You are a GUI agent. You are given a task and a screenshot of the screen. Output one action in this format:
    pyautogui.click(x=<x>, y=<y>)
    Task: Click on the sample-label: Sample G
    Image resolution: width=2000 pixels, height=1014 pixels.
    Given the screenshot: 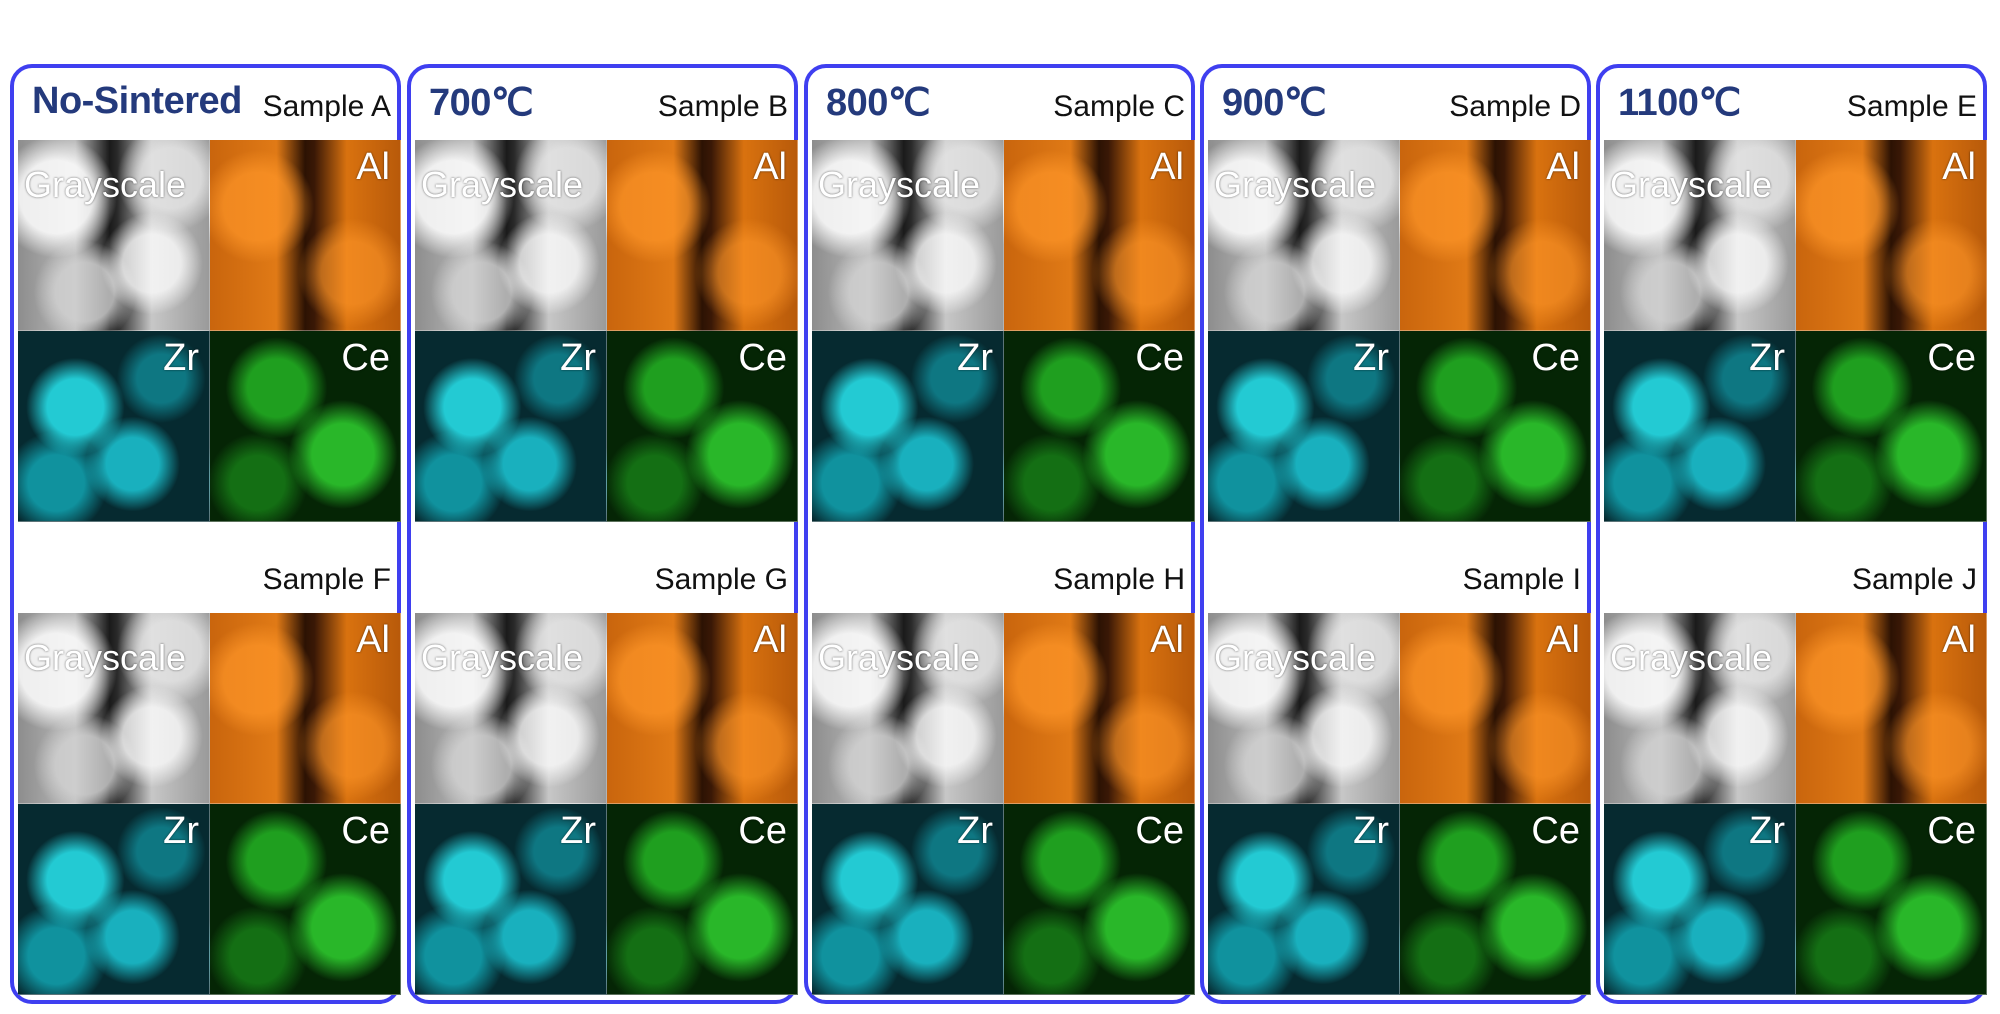 What is the action you would take?
    pyautogui.click(x=721, y=579)
    